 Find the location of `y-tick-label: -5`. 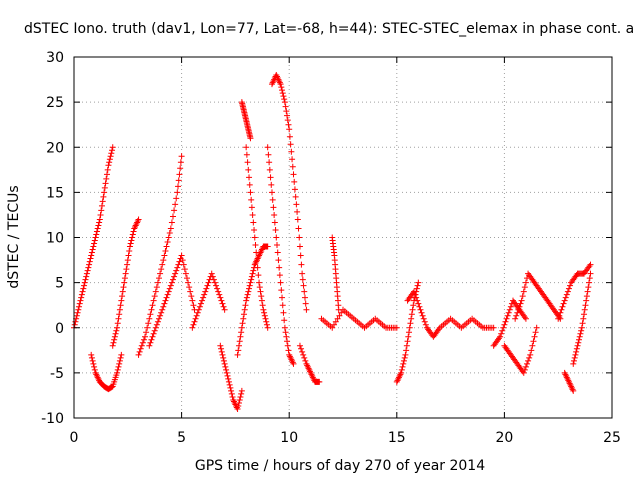

y-tick-label: -5 is located at coordinates (57, 374).